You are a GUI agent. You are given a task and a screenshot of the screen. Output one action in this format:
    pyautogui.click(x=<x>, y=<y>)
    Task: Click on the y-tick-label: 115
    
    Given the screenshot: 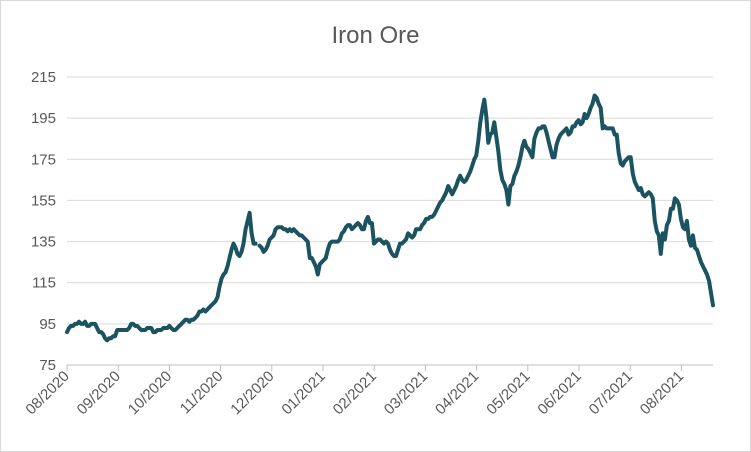 What is the action you would take?
    pyautogui.click(x=44, y=283)
    